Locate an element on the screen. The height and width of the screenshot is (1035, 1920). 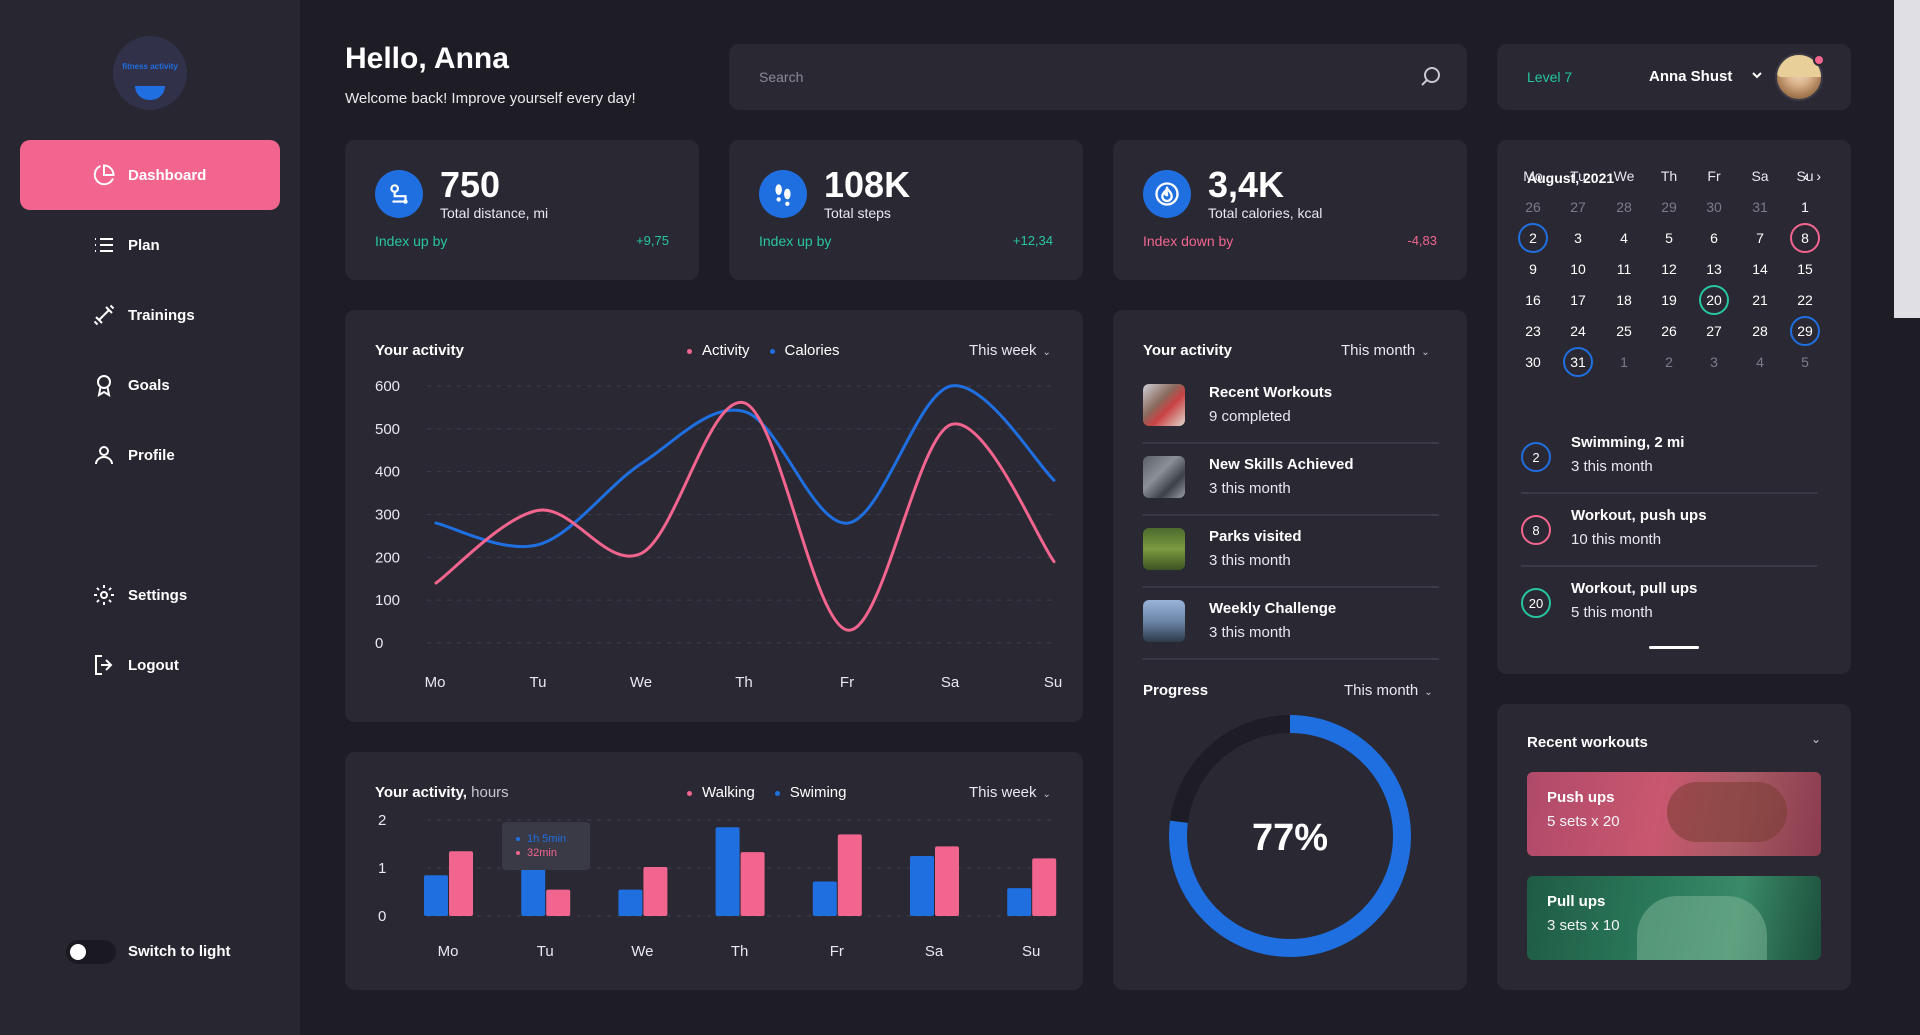
legend-item-walking: Walking is located at coordinates (721, 792).